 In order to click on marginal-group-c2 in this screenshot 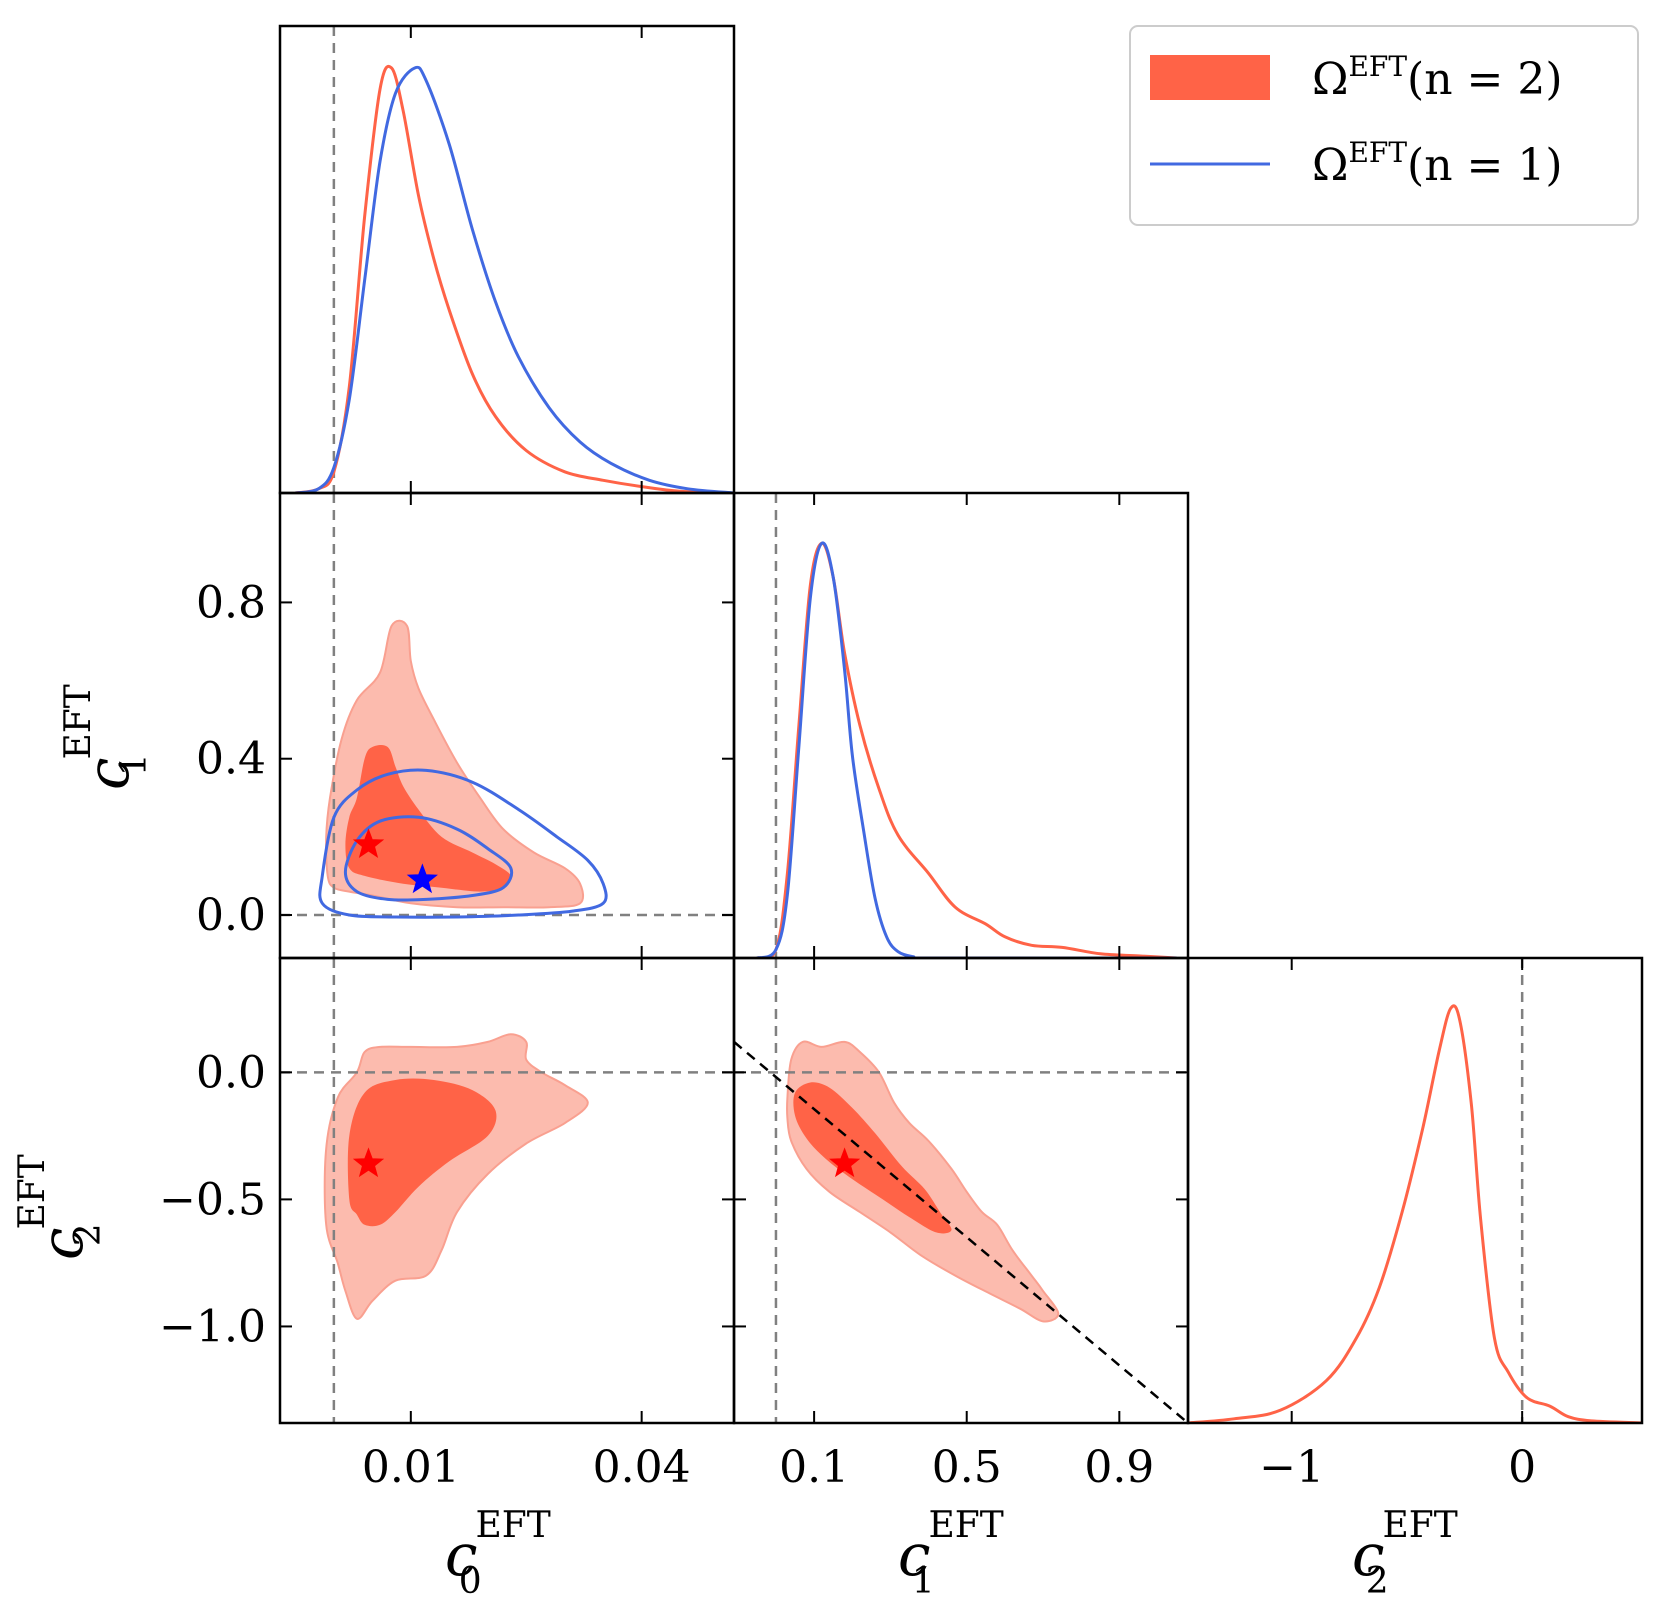, I will do `click(1415, 1190)`.